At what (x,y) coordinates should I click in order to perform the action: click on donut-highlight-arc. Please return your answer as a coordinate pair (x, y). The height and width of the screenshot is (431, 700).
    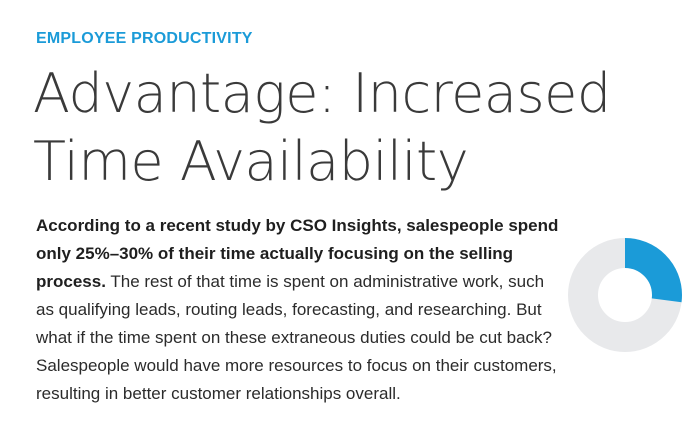
    Looking at the image, I should click on (625, 295).